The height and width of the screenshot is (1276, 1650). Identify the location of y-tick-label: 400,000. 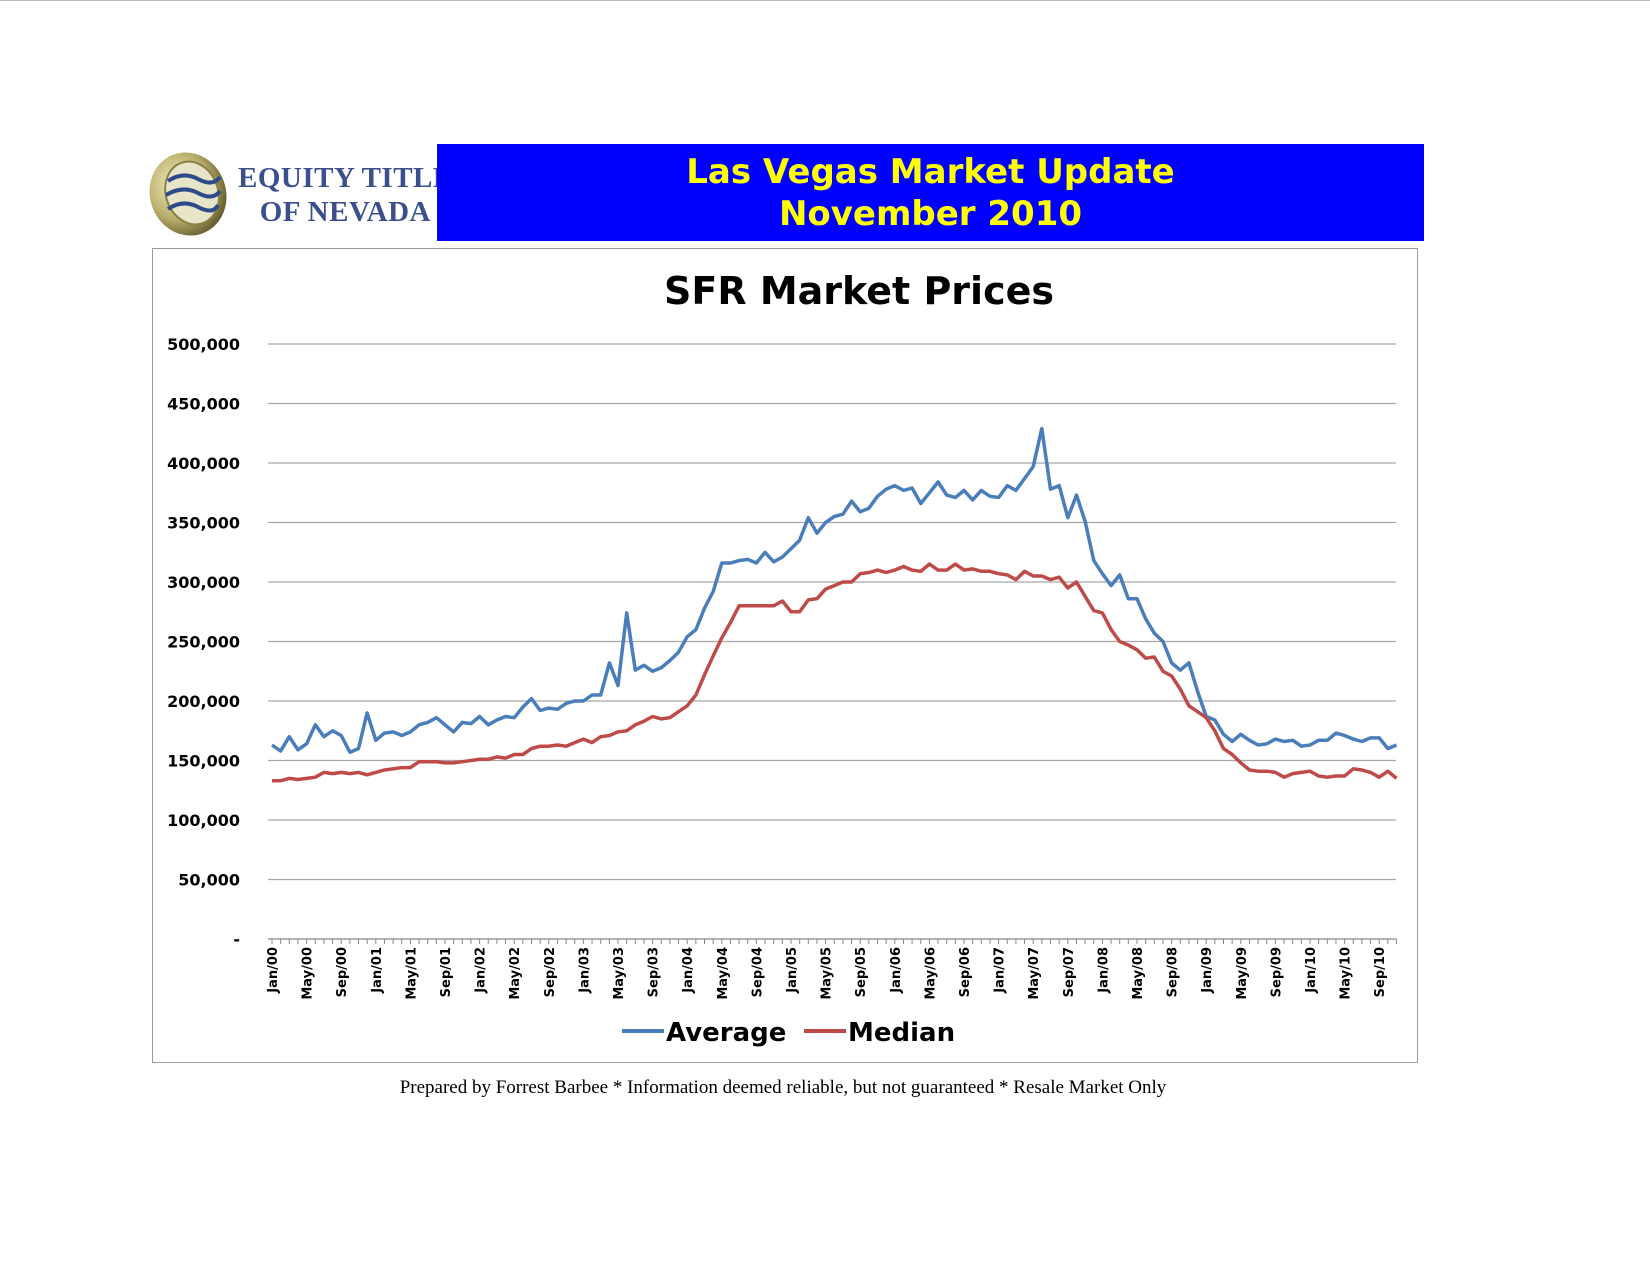
(203, 463).